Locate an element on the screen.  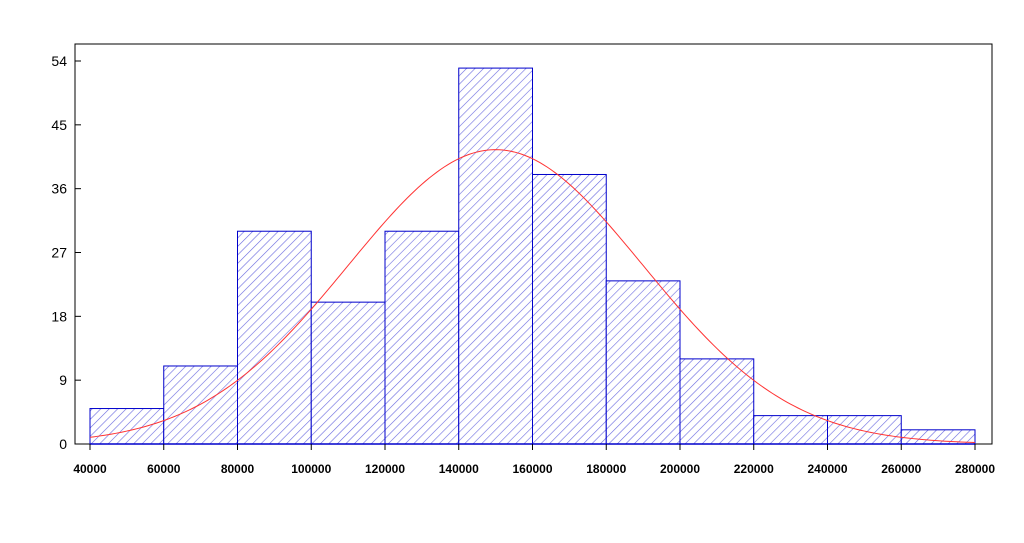
x-tick-label: 220000 is located at coordinates (754, 469).